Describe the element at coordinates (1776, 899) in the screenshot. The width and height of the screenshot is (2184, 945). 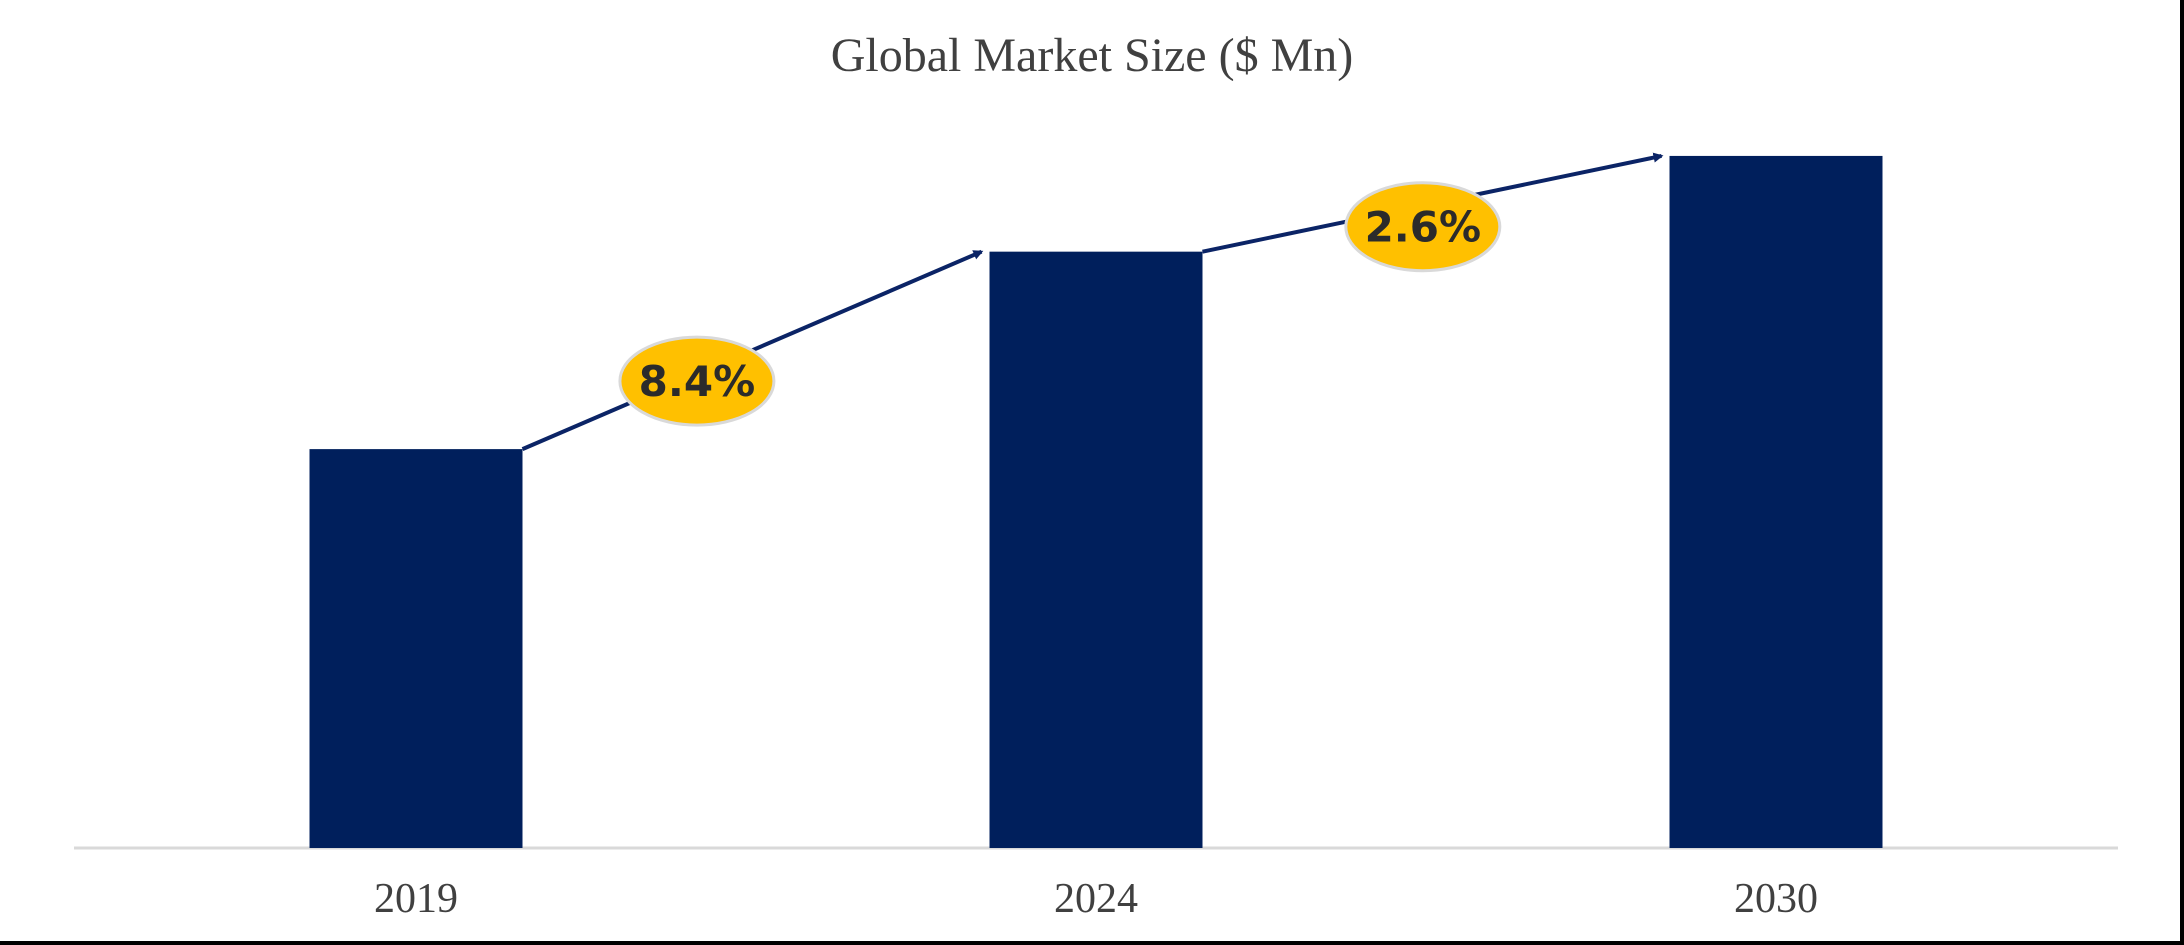
I see `x-tick-label-2030: 2030` at that location.